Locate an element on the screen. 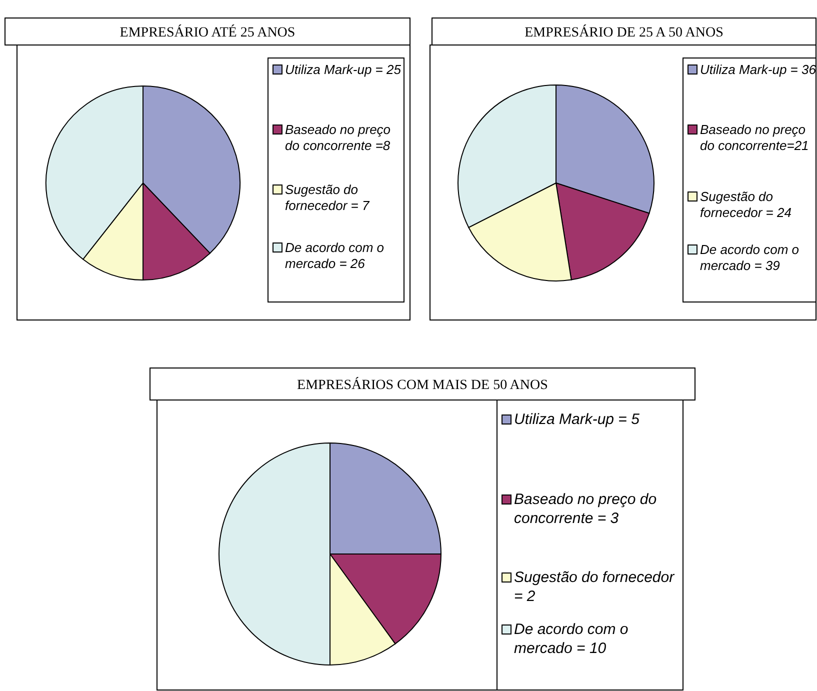 Image resolution: width=817 pixels, height=691 pixels. legend-label: De acordo com o mercado = 39 is located at coordinates (749, 257).